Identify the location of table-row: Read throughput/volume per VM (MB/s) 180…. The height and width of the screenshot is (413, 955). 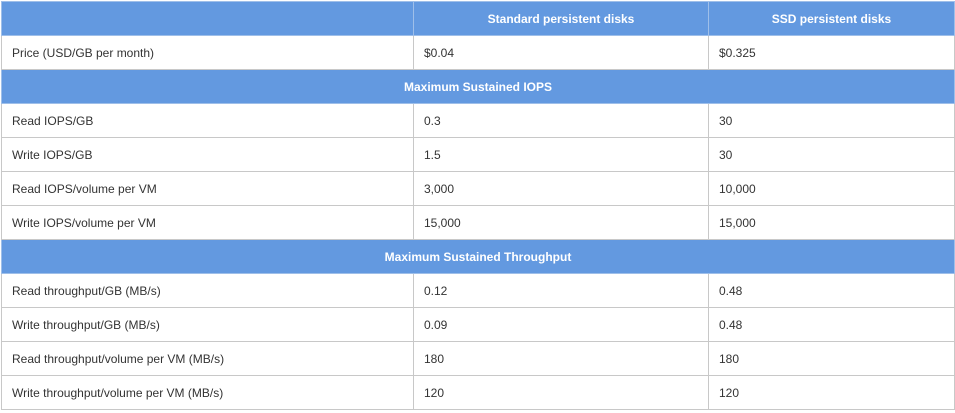
(478, 358).